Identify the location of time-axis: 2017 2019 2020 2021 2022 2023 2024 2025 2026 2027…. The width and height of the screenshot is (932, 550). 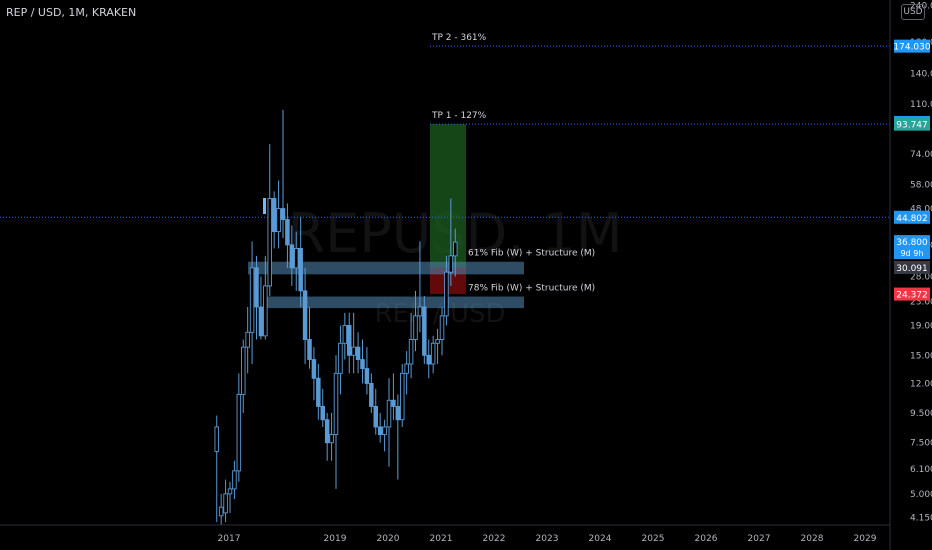
(445, 534).